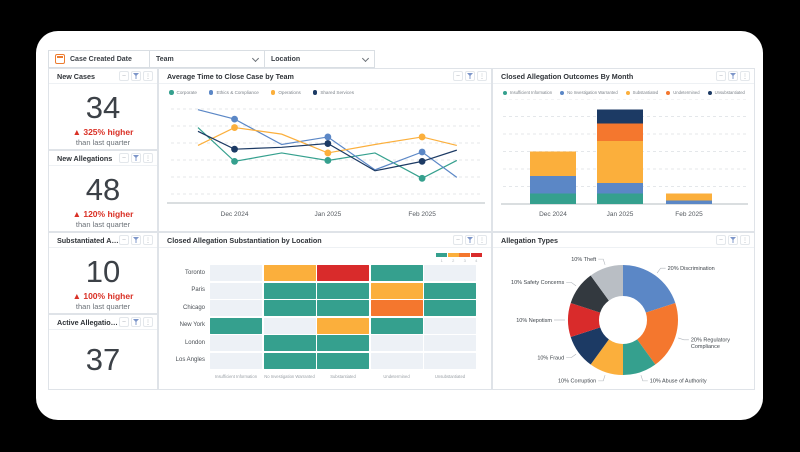  Describe the element at coordinates (285, 92) in the screenshot. I see `legend-item: Operations` at that location.